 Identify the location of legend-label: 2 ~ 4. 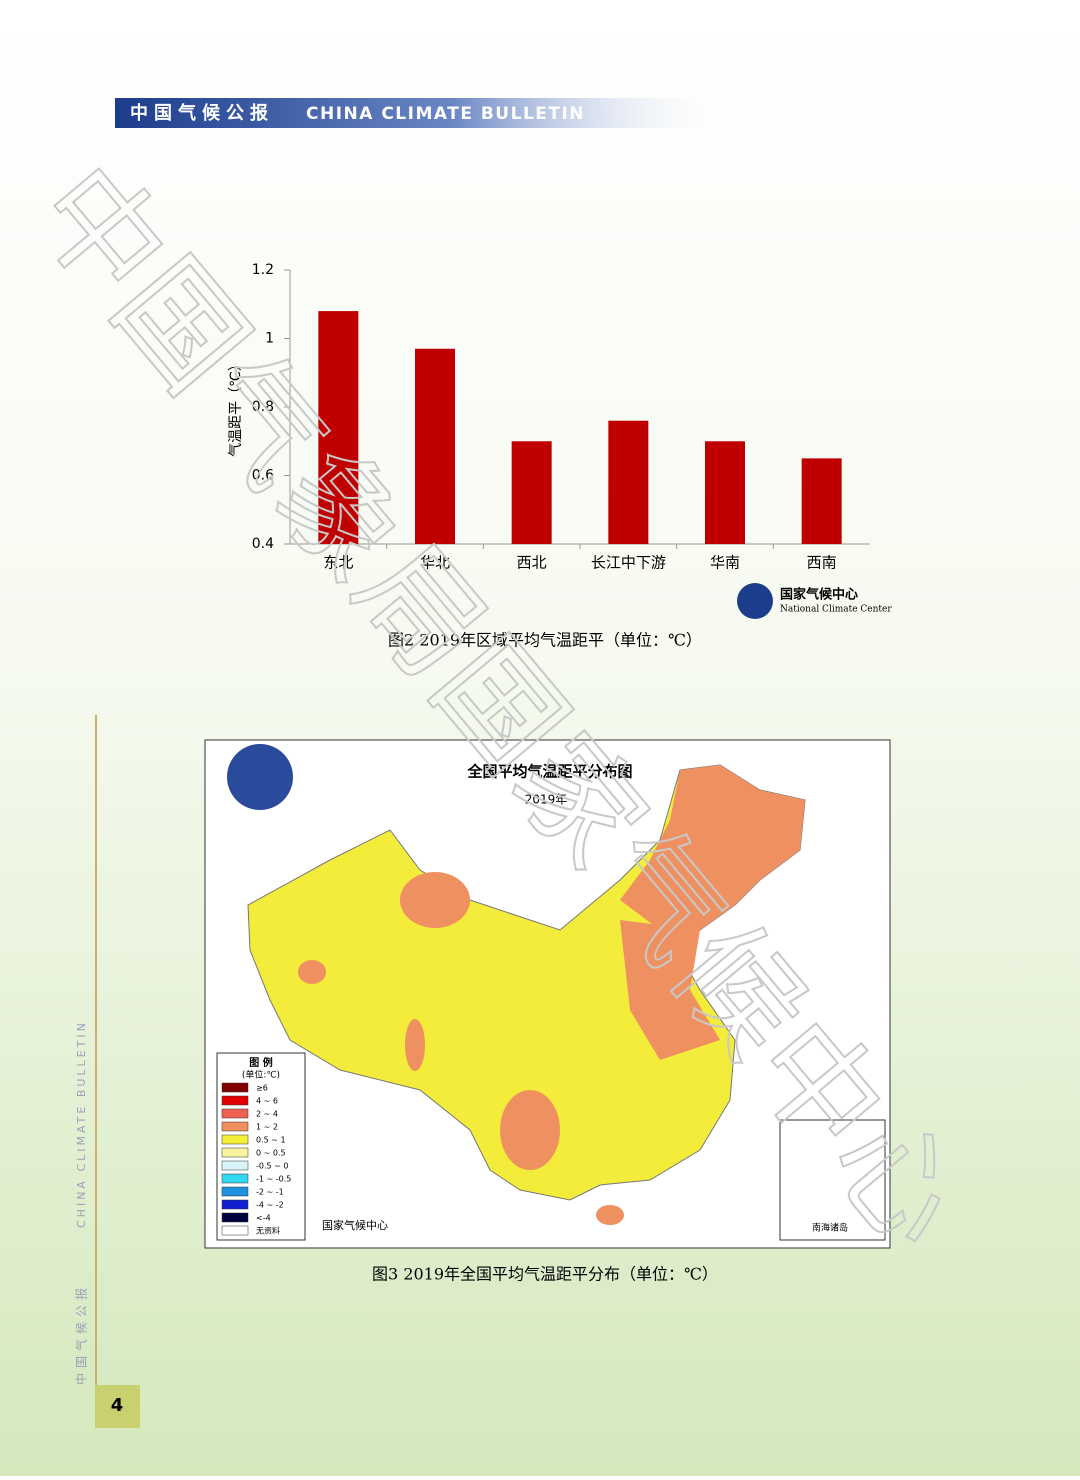
(267, 1114).